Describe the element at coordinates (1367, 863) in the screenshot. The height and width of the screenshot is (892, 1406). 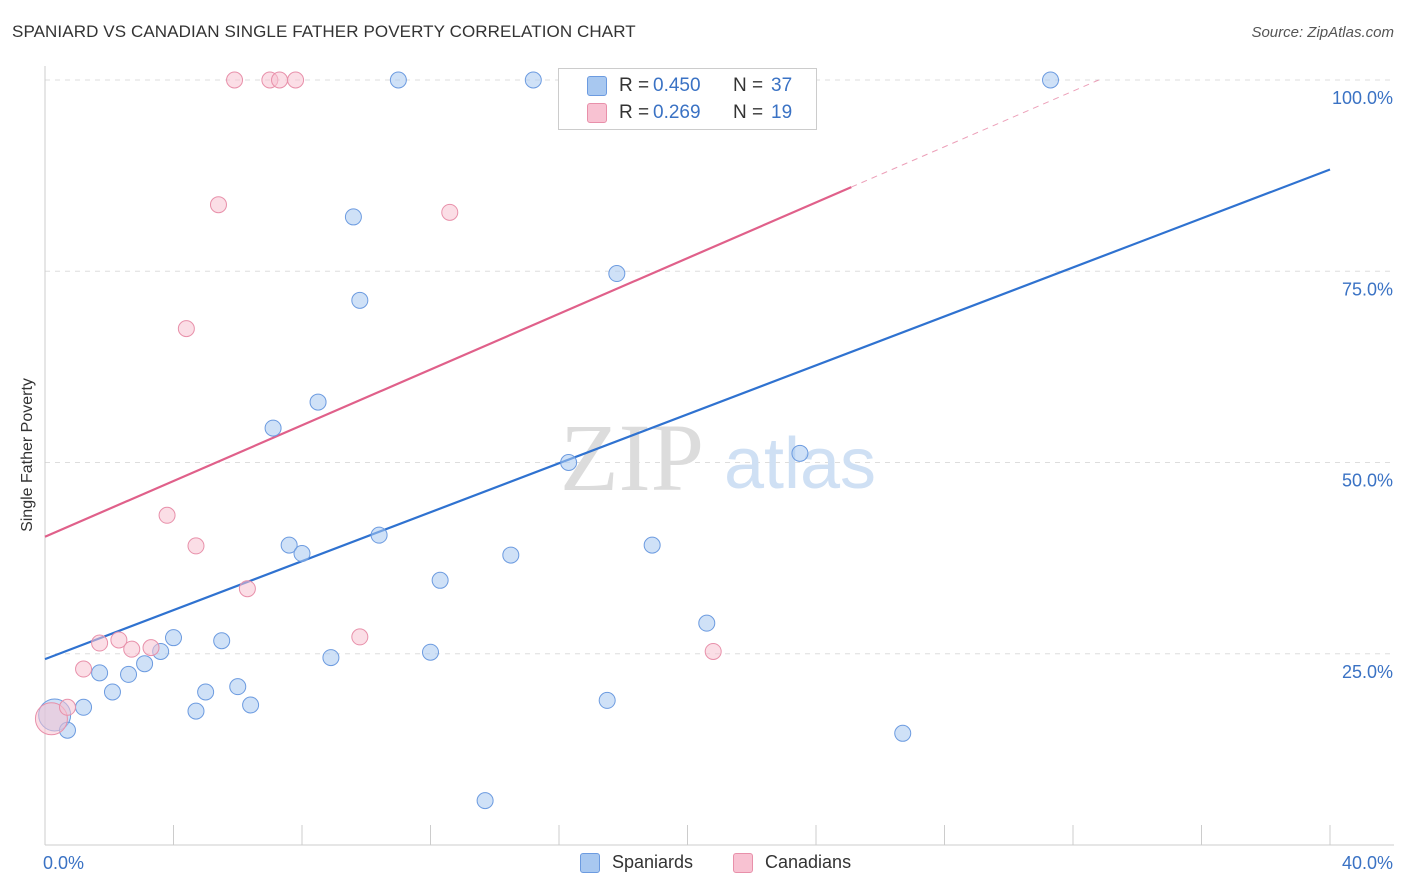
I see `x-tick-label-max: 40.0%` at that location.